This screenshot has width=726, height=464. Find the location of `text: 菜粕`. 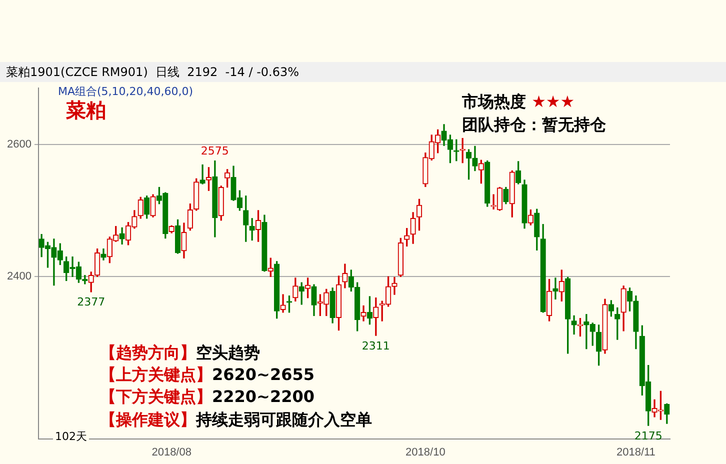

text: 菜粕 is located at coordinates (85, 110).